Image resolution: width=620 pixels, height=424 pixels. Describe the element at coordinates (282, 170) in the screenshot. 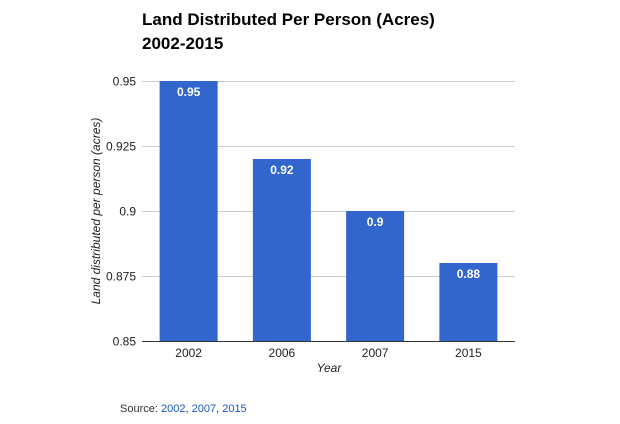

I see `bar-data-label: 0.92` at that location.